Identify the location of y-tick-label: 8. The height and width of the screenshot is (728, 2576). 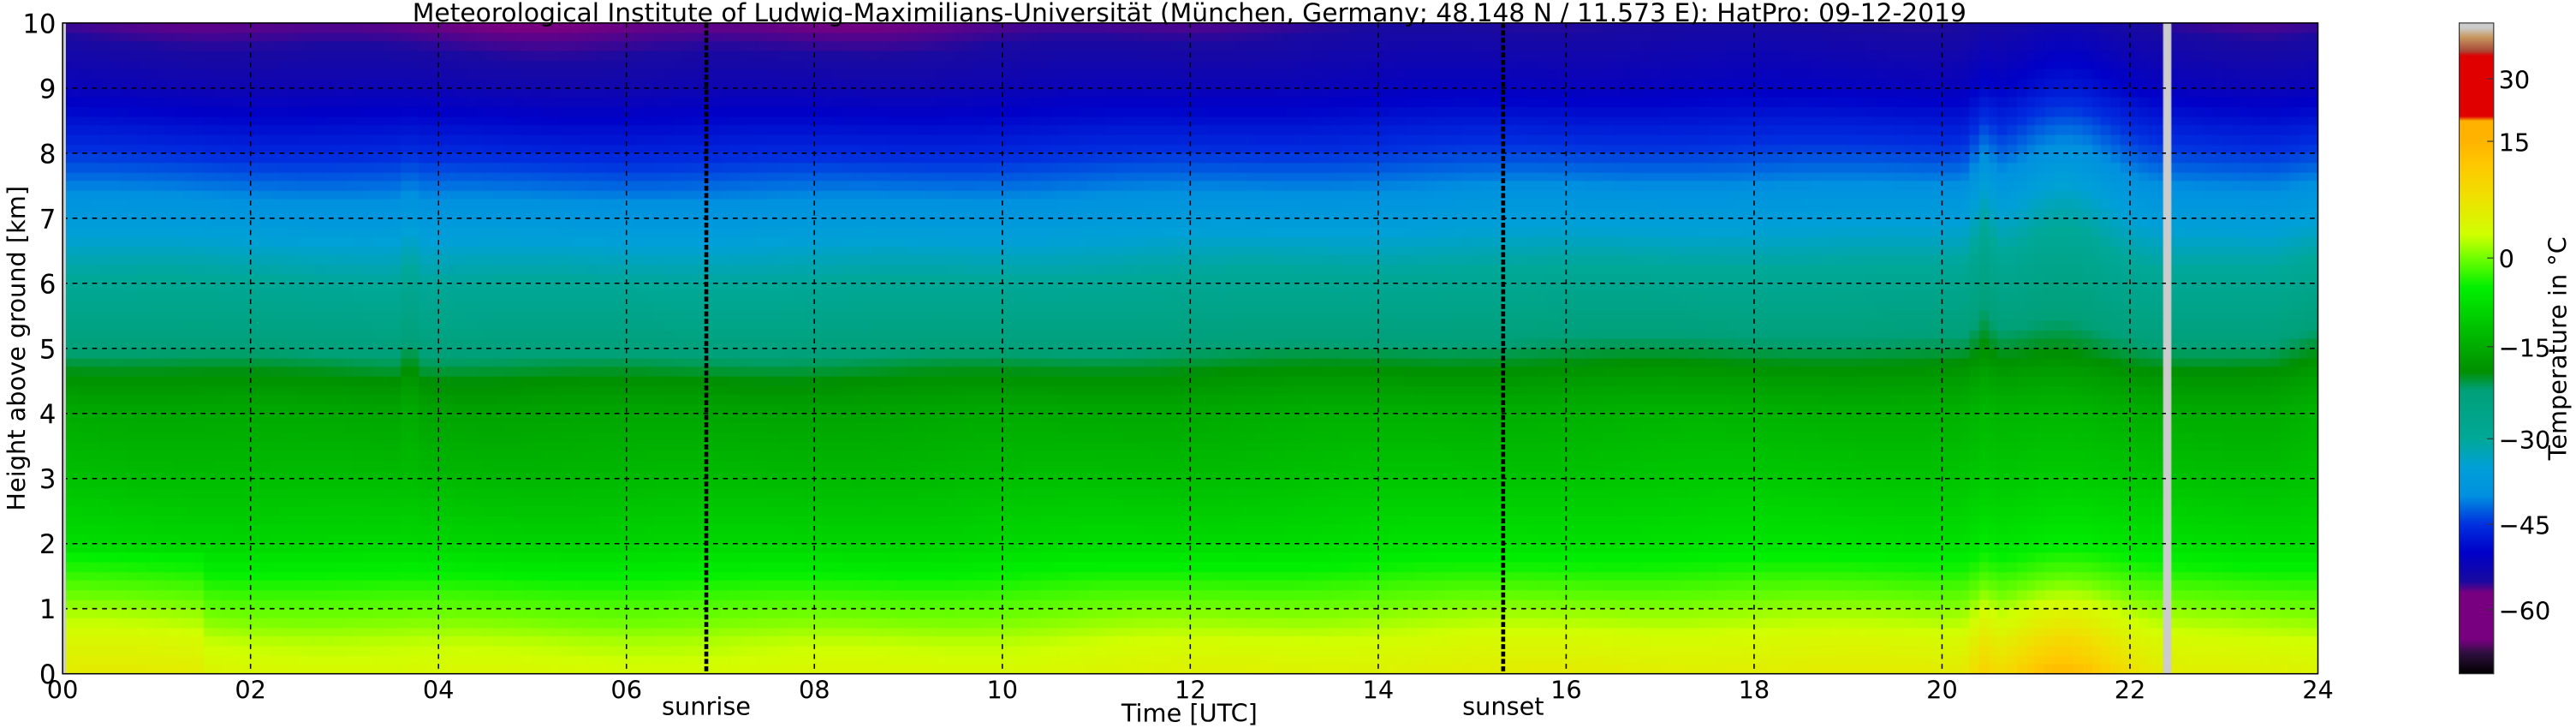
(48, 155).